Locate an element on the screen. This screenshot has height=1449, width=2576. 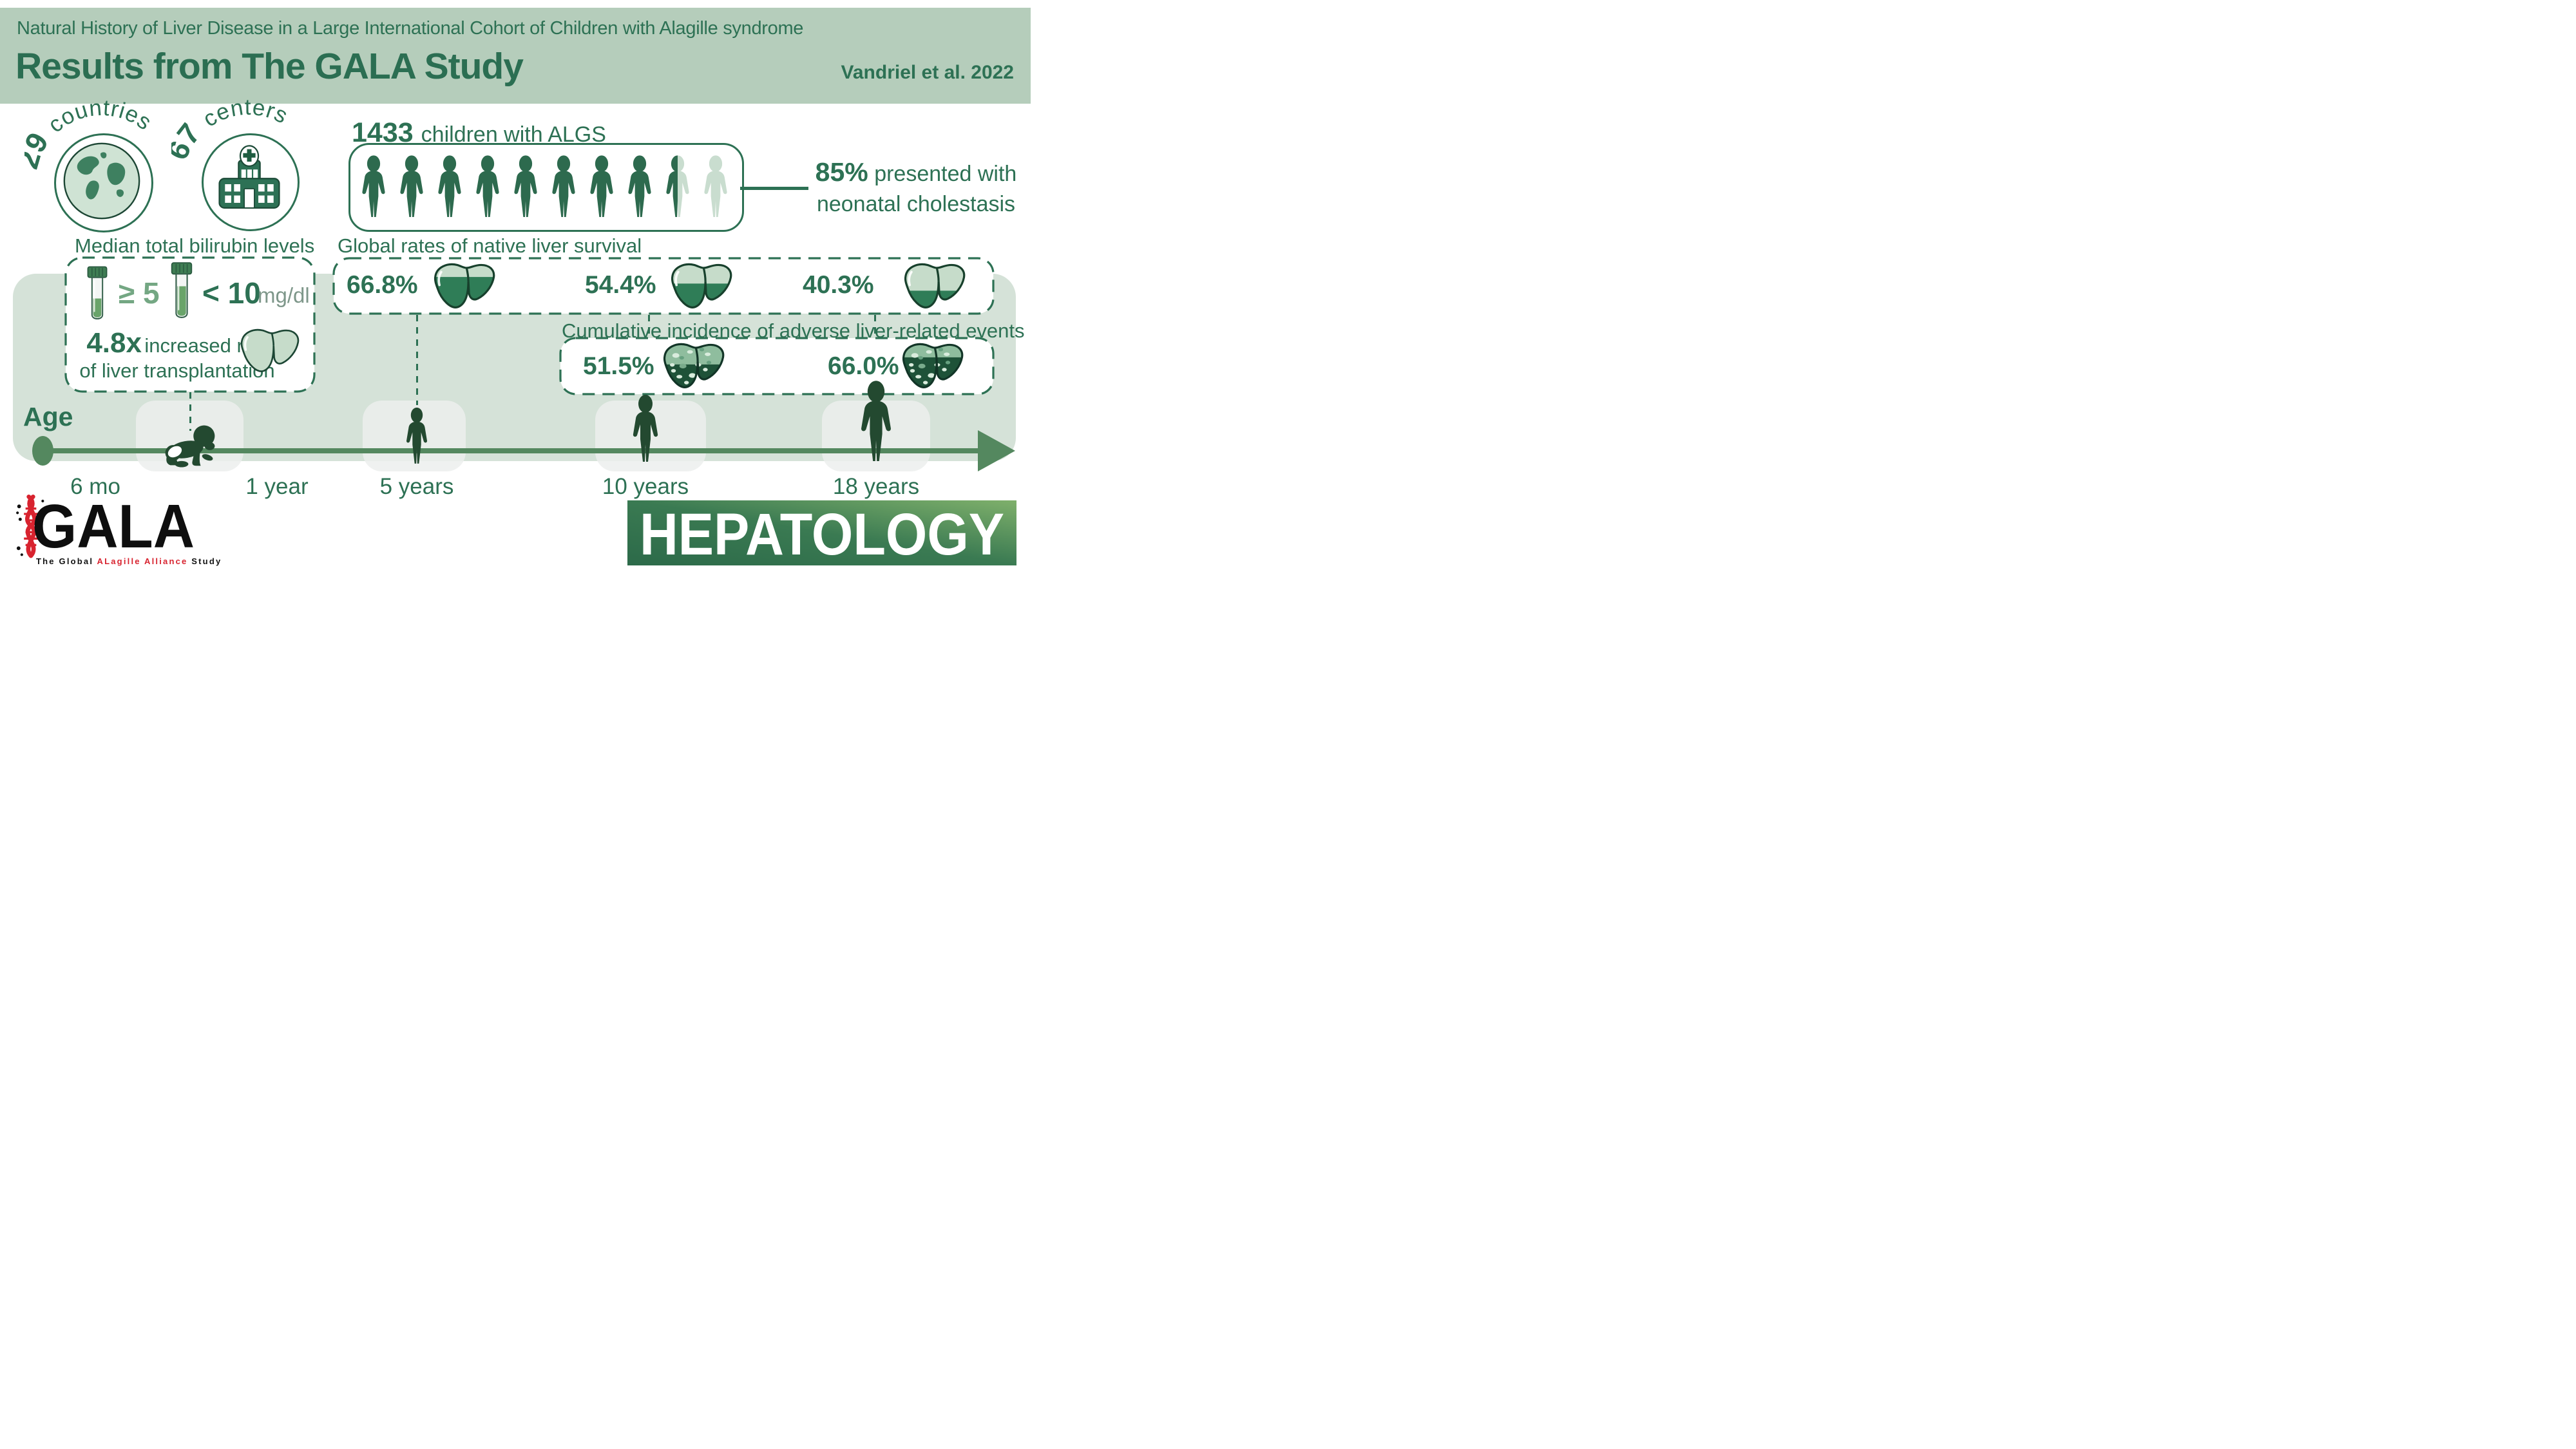
gala-tagline: The Global ALagille Alliance Study is located at coordinates (129, 561).